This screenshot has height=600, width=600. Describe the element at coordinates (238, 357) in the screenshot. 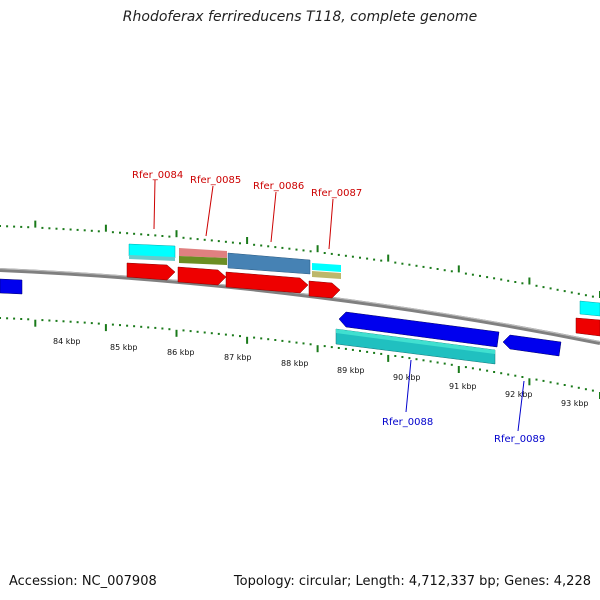

I see `kbp-label: 87 kbp` at that location.